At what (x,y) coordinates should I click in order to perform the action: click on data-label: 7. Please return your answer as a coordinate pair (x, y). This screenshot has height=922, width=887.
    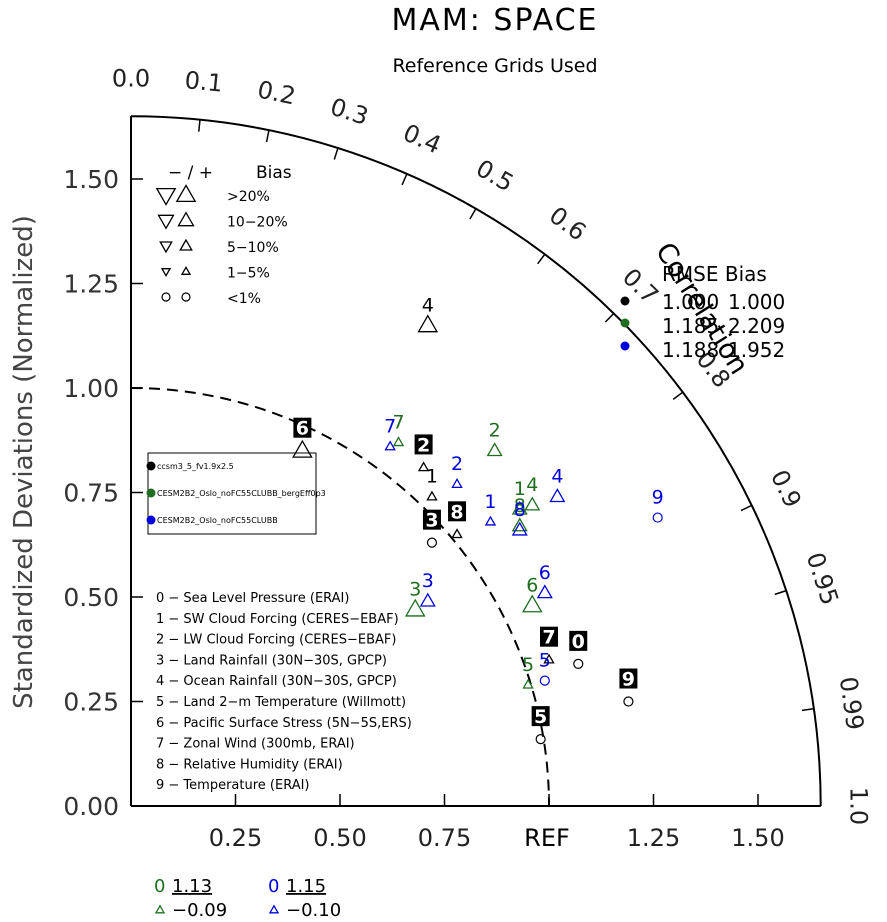
    Looking at the image, I should click on (548, 638).